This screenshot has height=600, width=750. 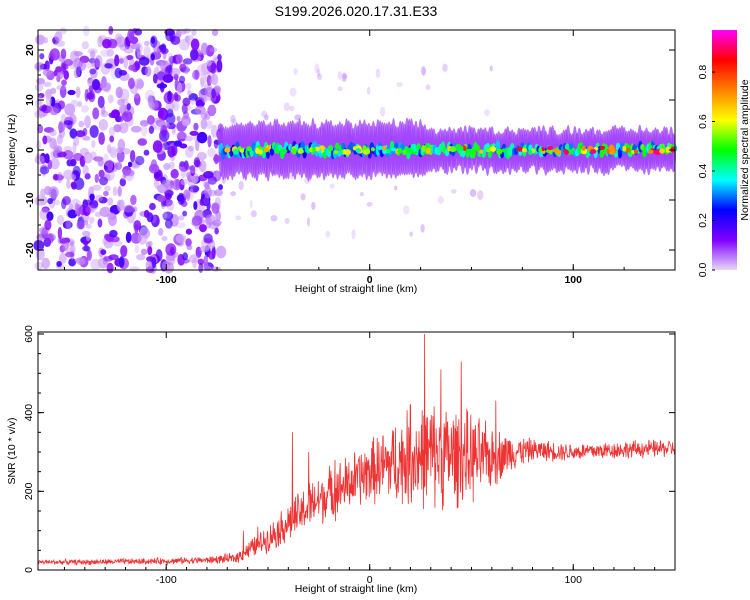 I want to click on snr-y-label: SNR (10 * v/v), so click(x=12, y=450).